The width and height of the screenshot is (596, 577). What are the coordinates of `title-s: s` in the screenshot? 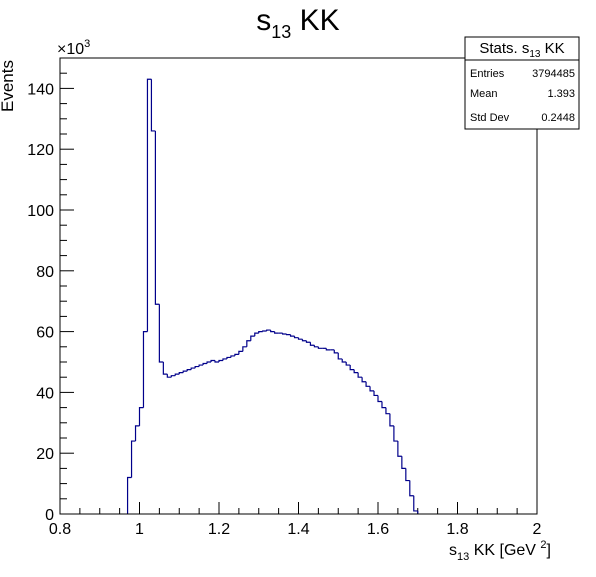 It's located at (263, 20).